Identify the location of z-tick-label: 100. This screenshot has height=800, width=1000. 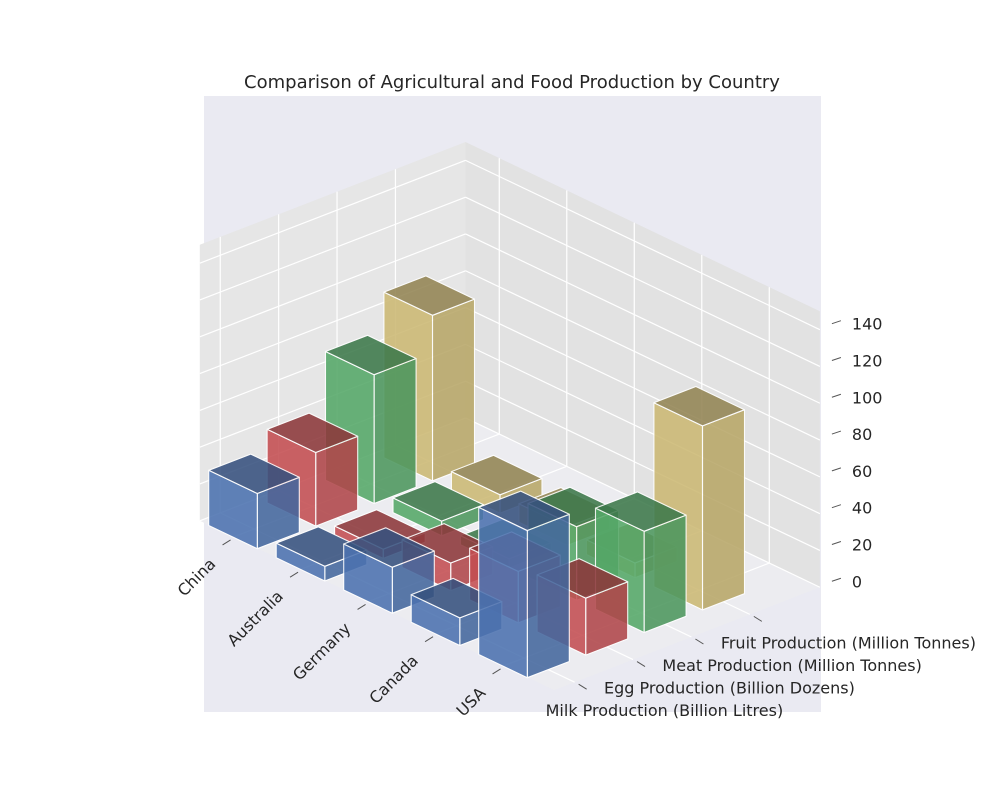
(867, 397).